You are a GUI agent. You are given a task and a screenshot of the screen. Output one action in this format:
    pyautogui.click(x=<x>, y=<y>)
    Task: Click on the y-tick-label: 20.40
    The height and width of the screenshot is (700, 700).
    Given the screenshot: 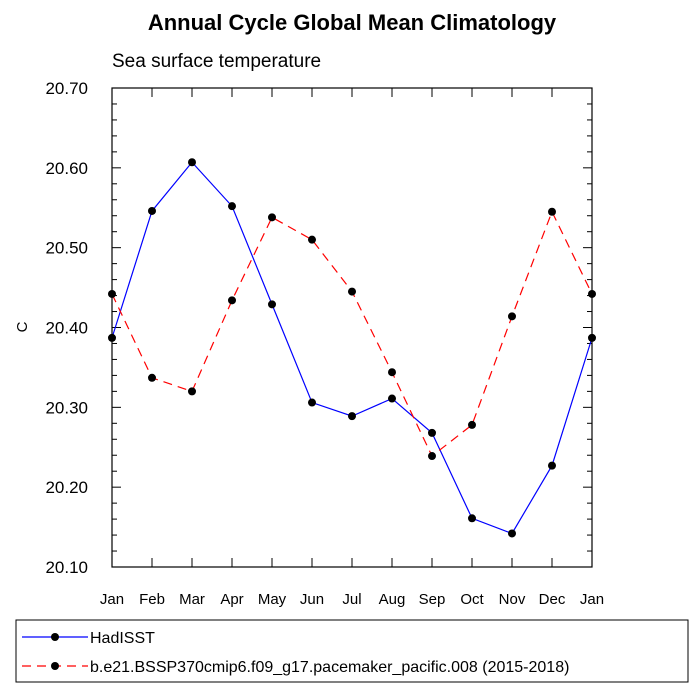 What is the action you would take?
    pyautogui.click(x=66, y=328)
    